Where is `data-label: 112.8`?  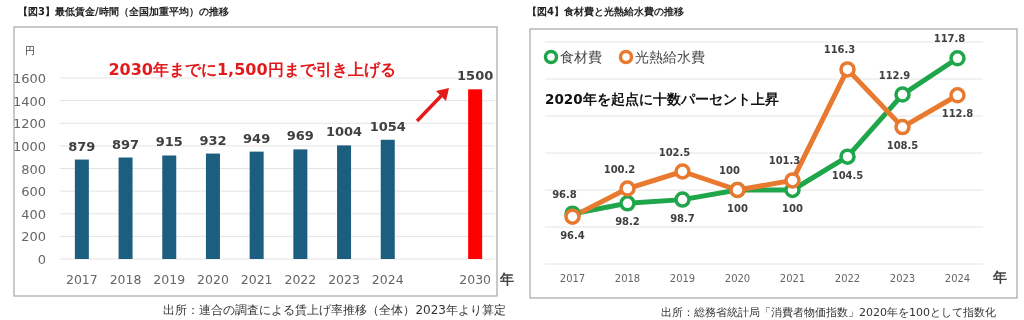 data-label: 112.8 is located at coordinates (957, 114).